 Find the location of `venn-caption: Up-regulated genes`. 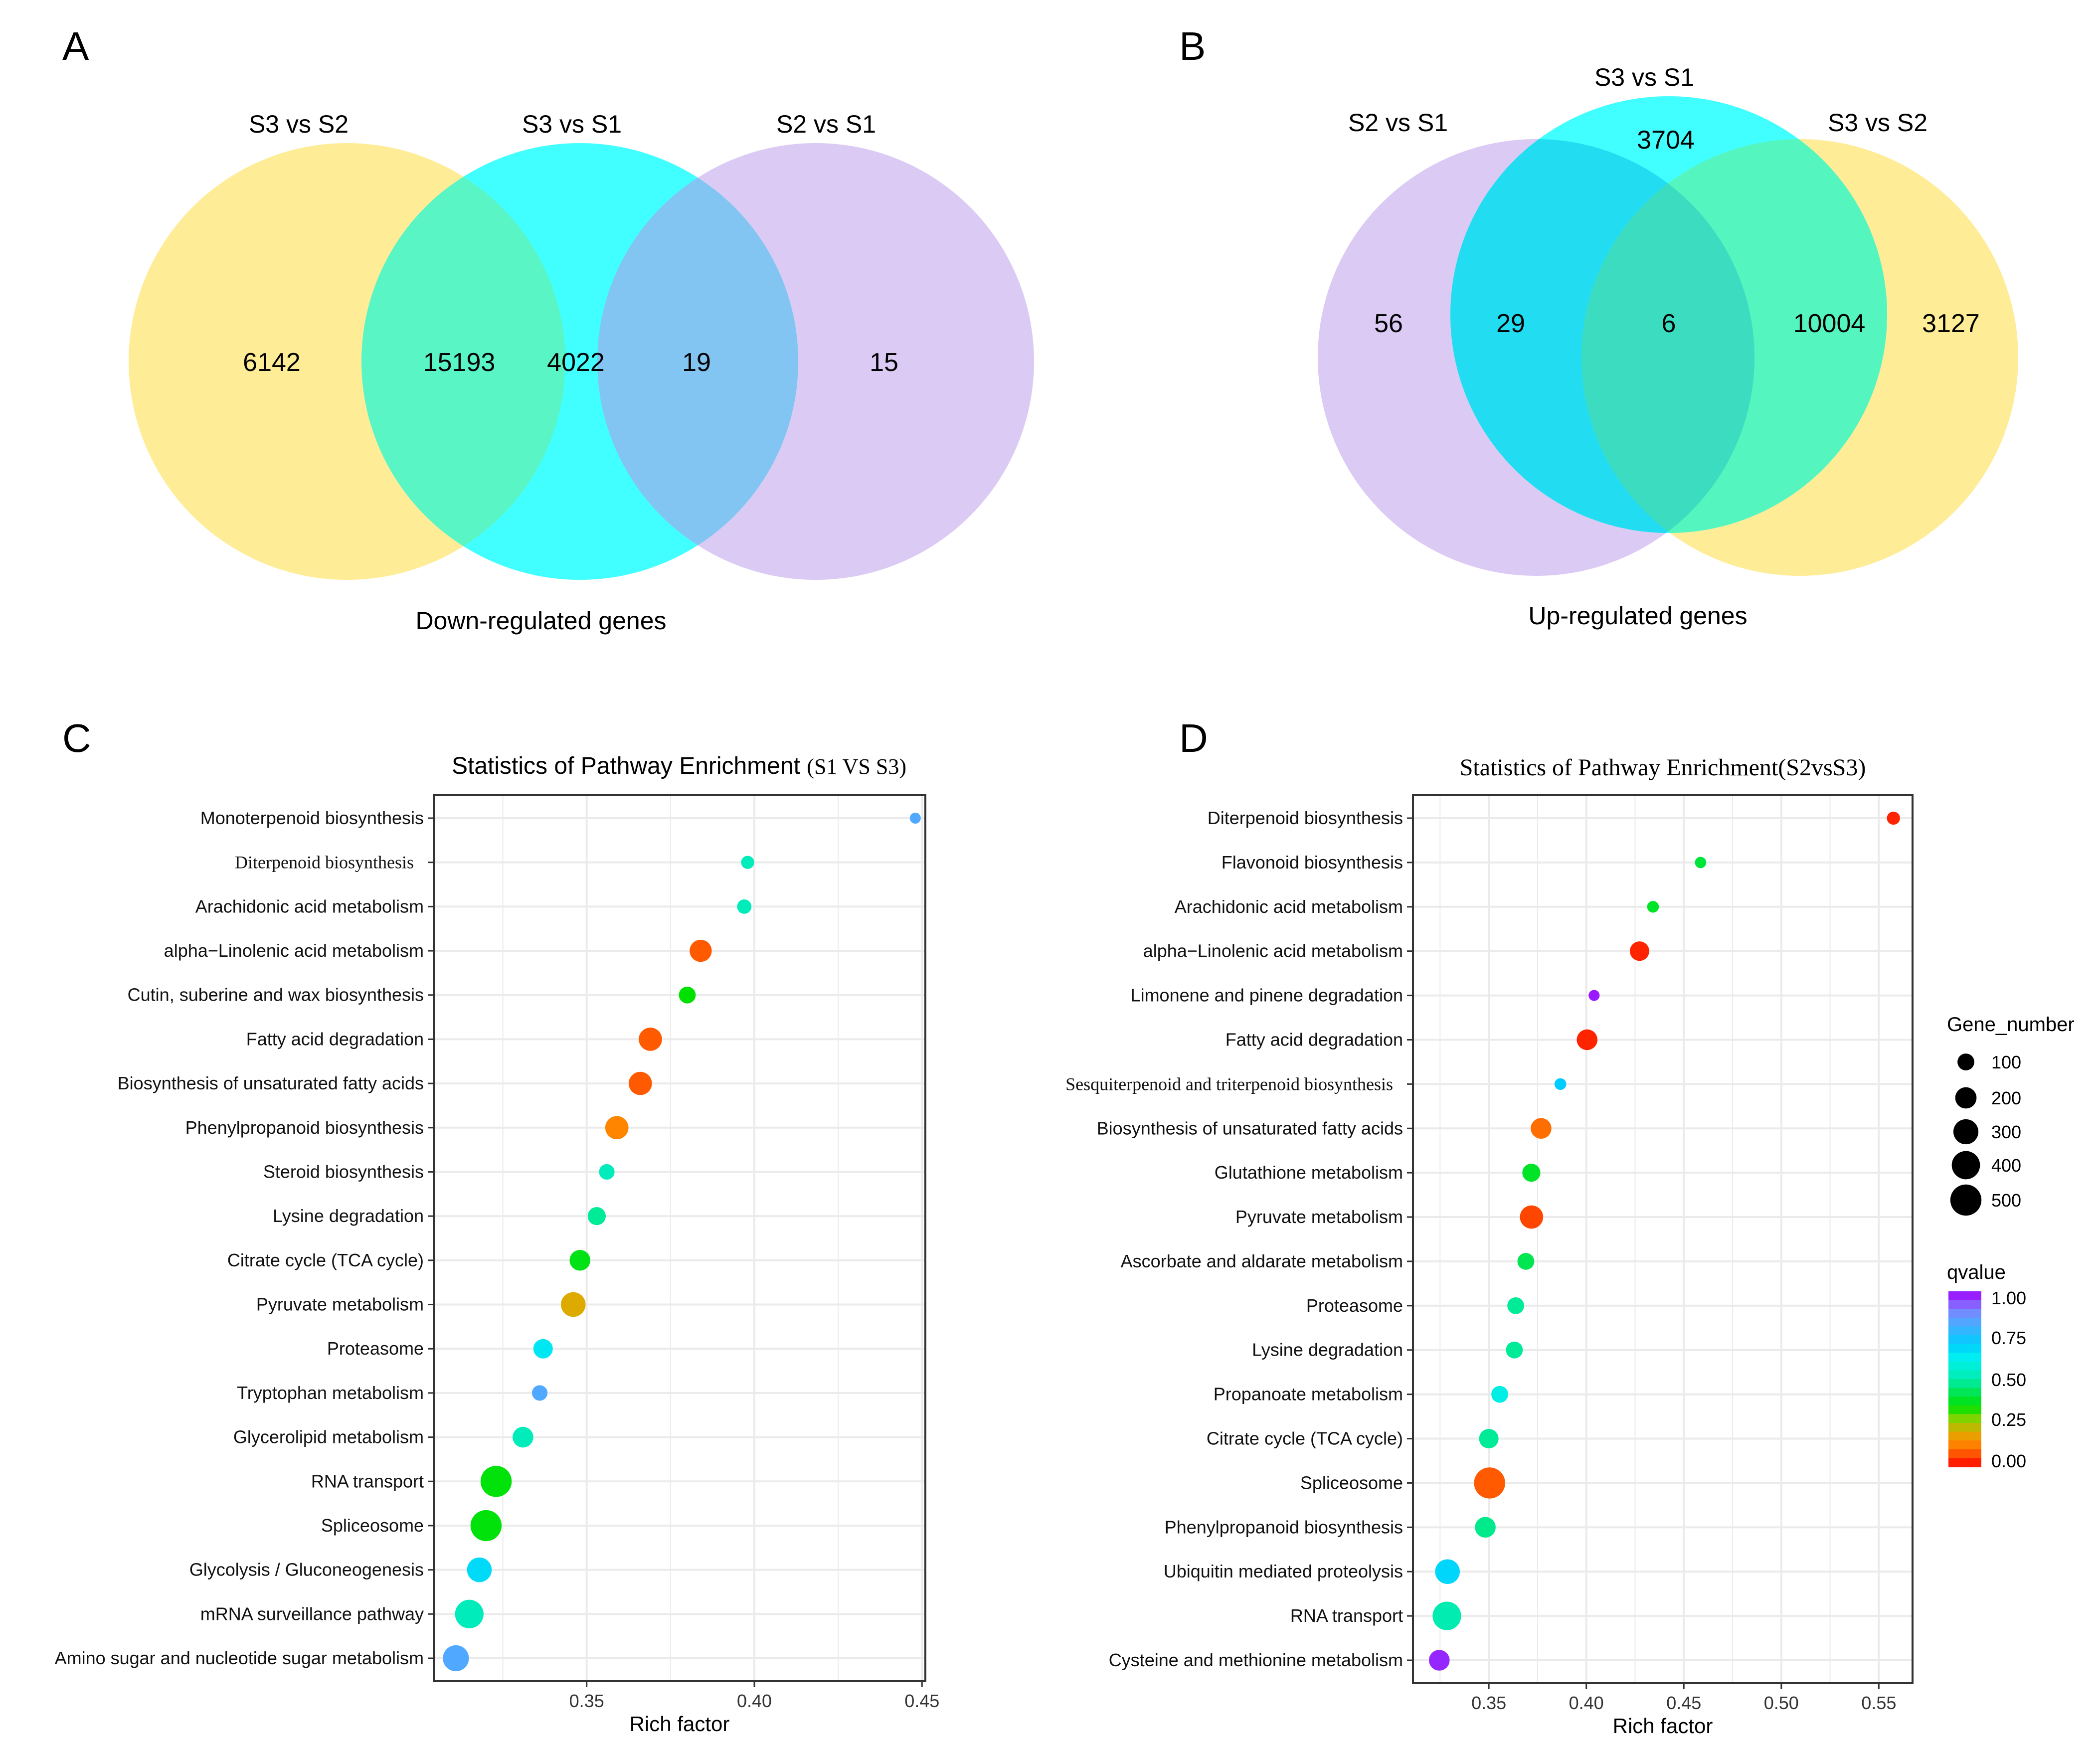

venn-caption: Up-regulated genes is located at coordinates (1638, 616).